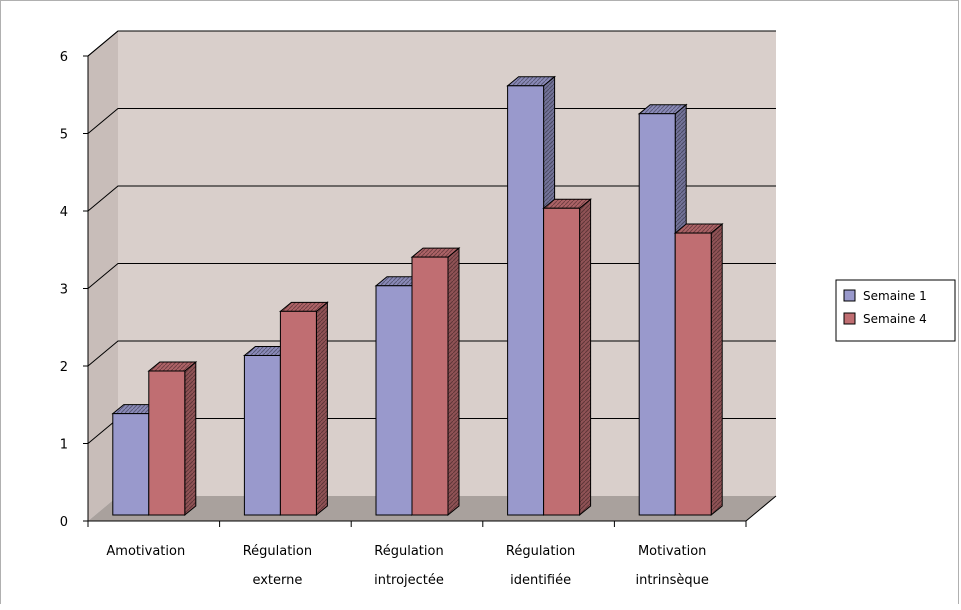 The width and height of the screenshot is (961, 610). Describe the element at coordinates (671, 580) in the screenshot. I see `x-category-label: intrinsèque` at that location.